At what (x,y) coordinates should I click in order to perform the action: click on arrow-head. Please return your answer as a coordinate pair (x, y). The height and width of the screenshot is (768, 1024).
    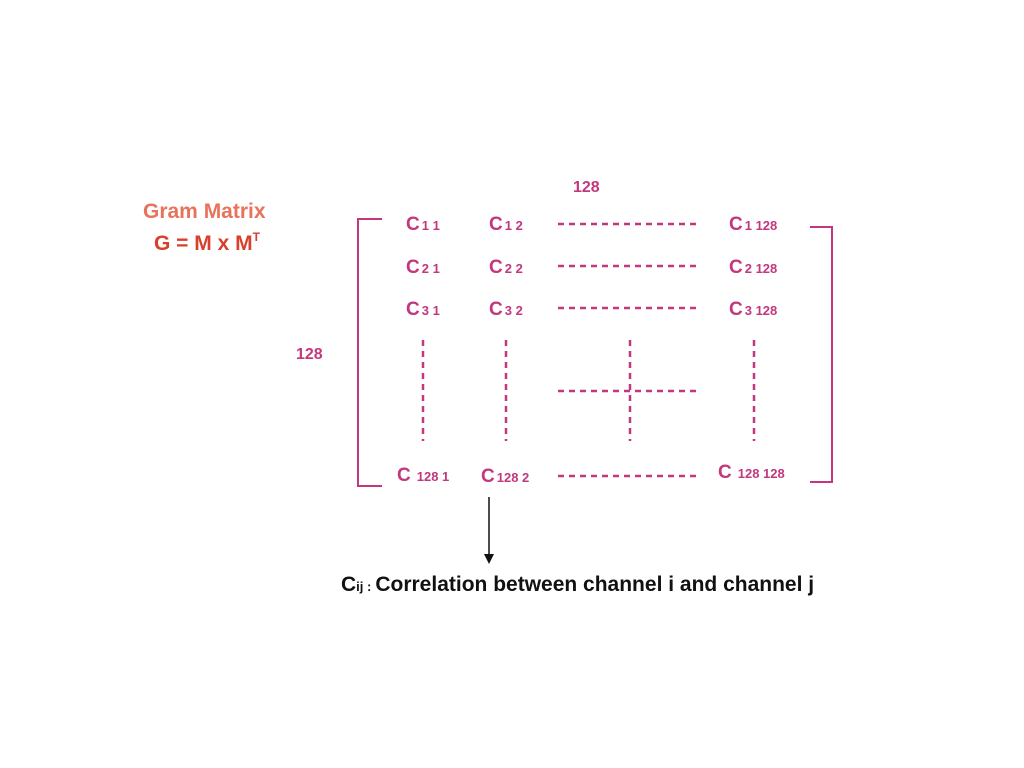
    Looking at the image, I should click on (489, 559).